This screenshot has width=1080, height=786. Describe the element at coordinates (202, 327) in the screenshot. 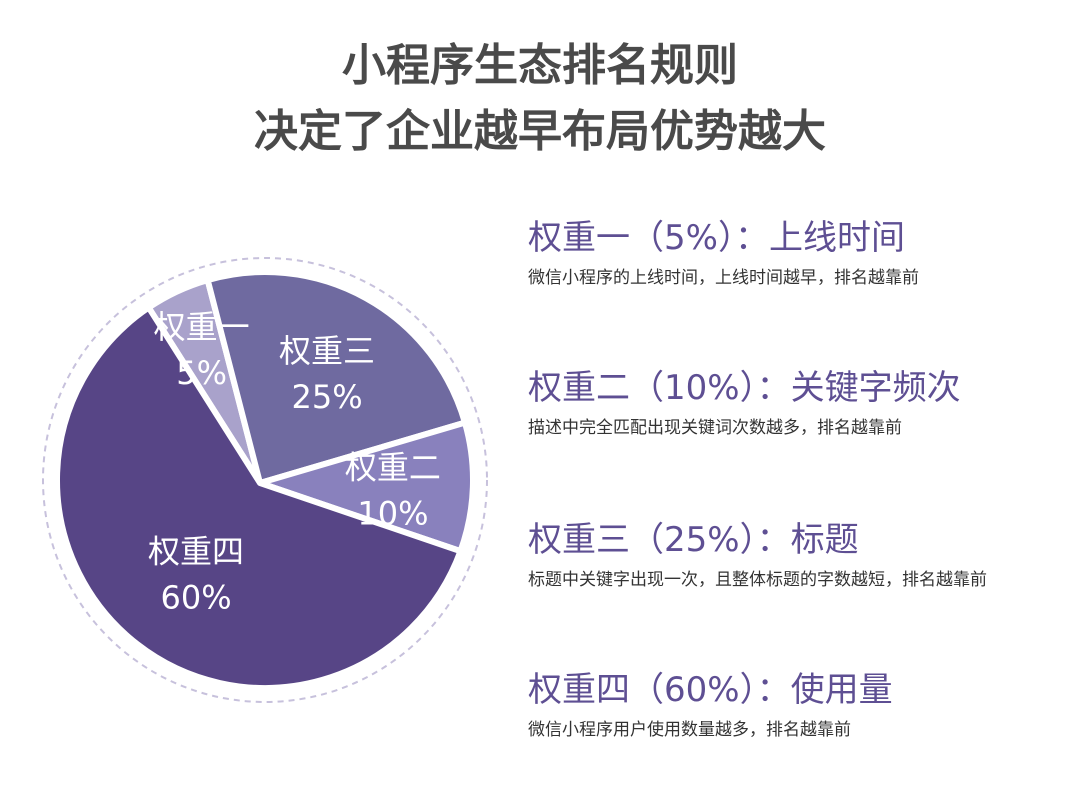

I see `pie-slice-category-label: 权重一` at that location.